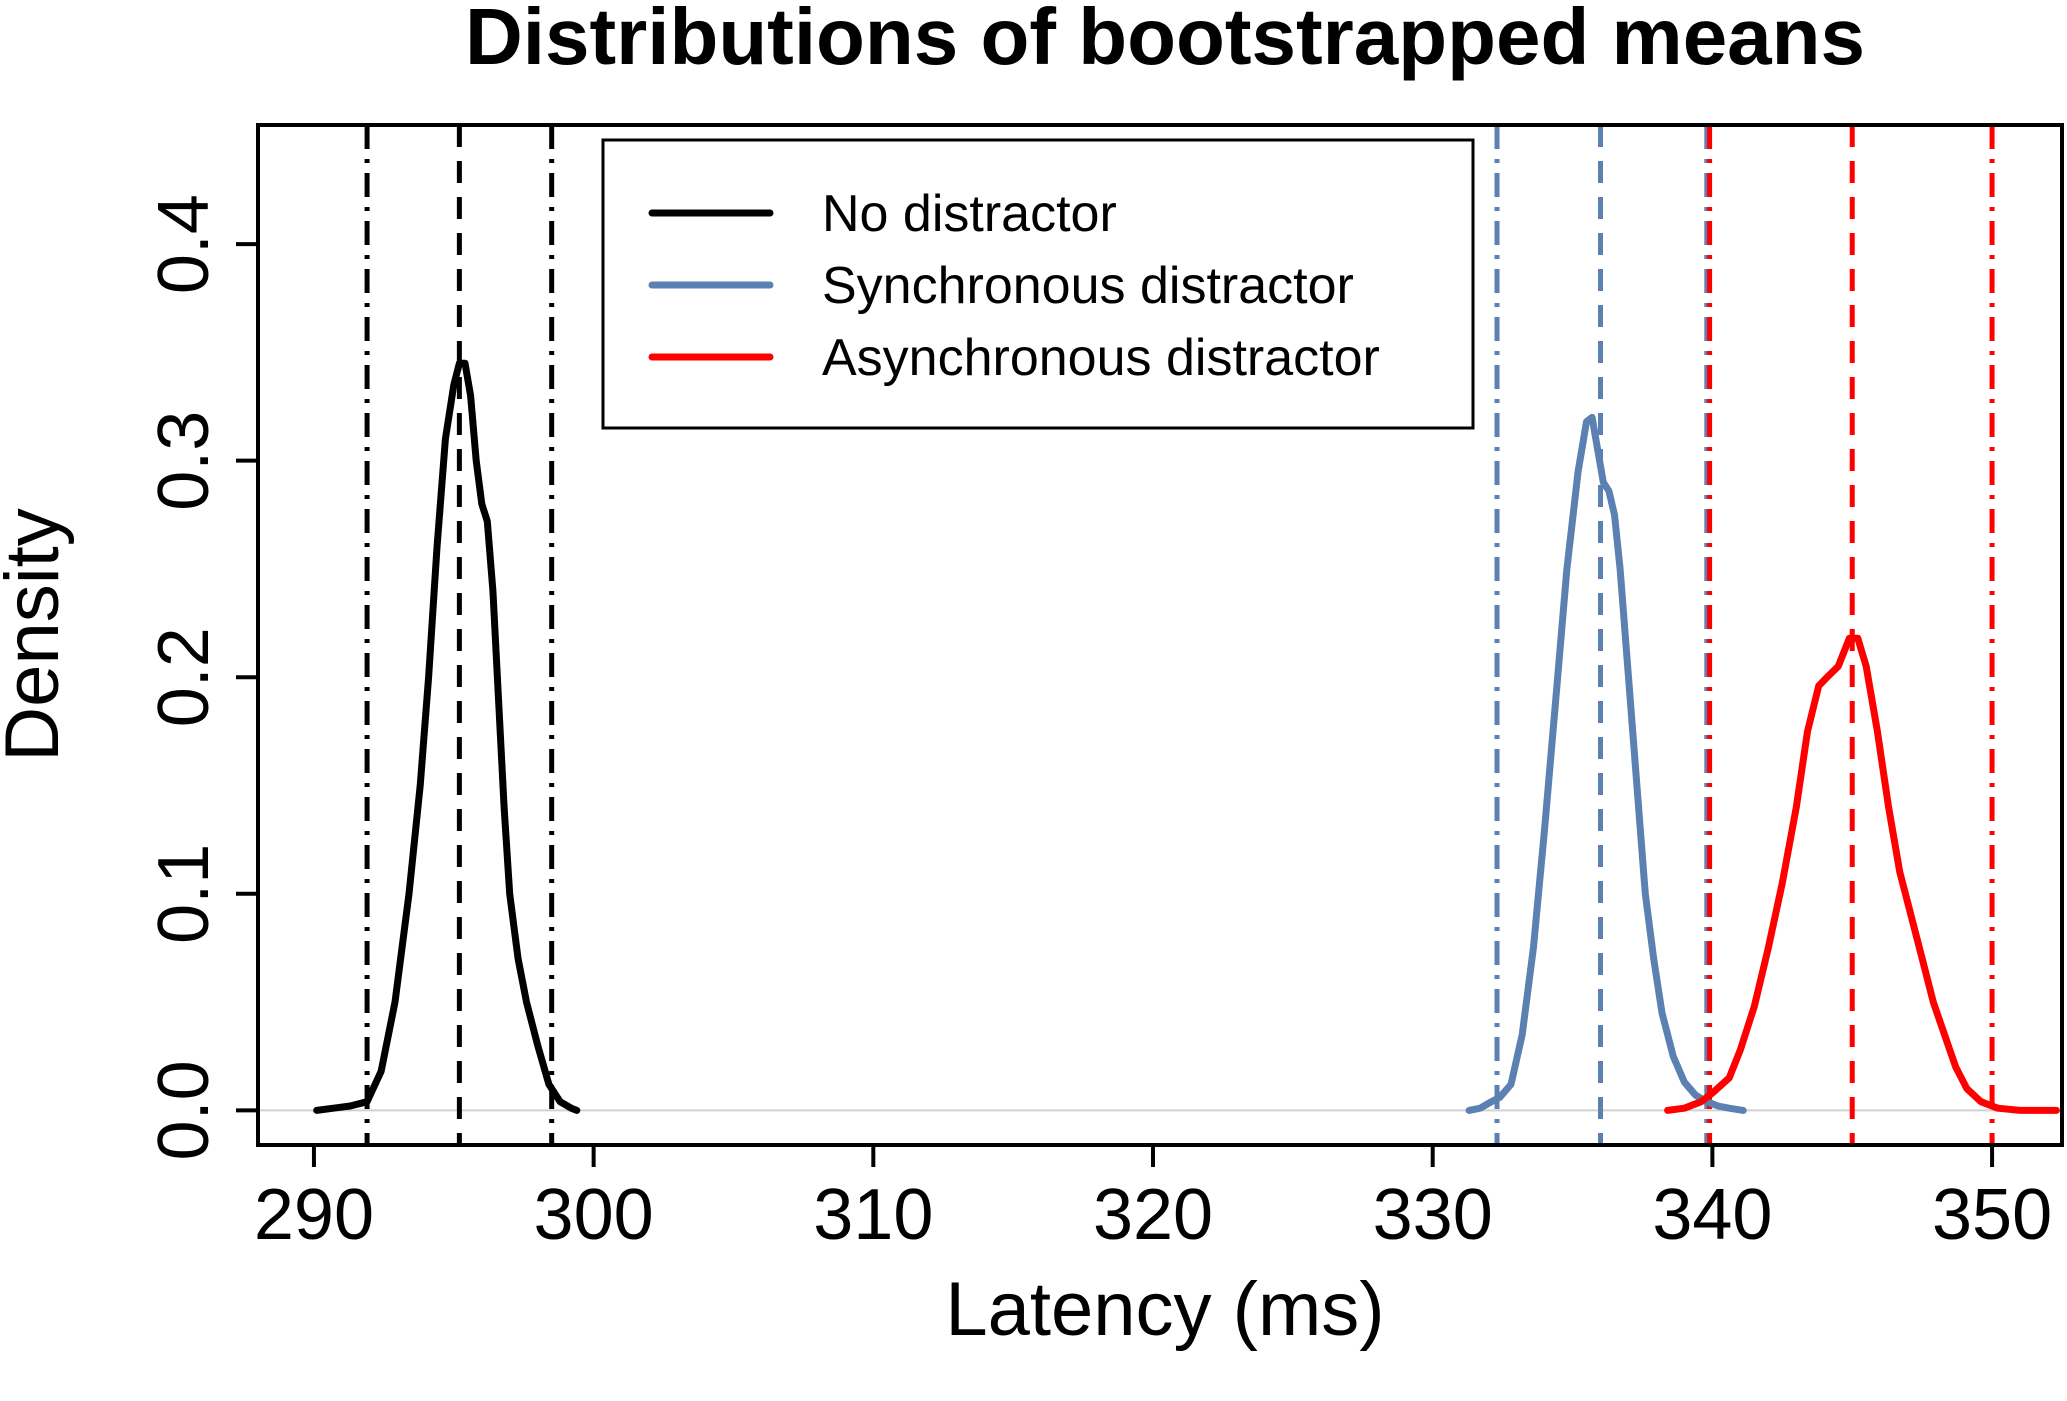 The image size is (2067, 1401). What do you see at coordinates (873, 1215) in the screenshot?
I see `x-tick-label: 310` at bounding box center [873, 1215].